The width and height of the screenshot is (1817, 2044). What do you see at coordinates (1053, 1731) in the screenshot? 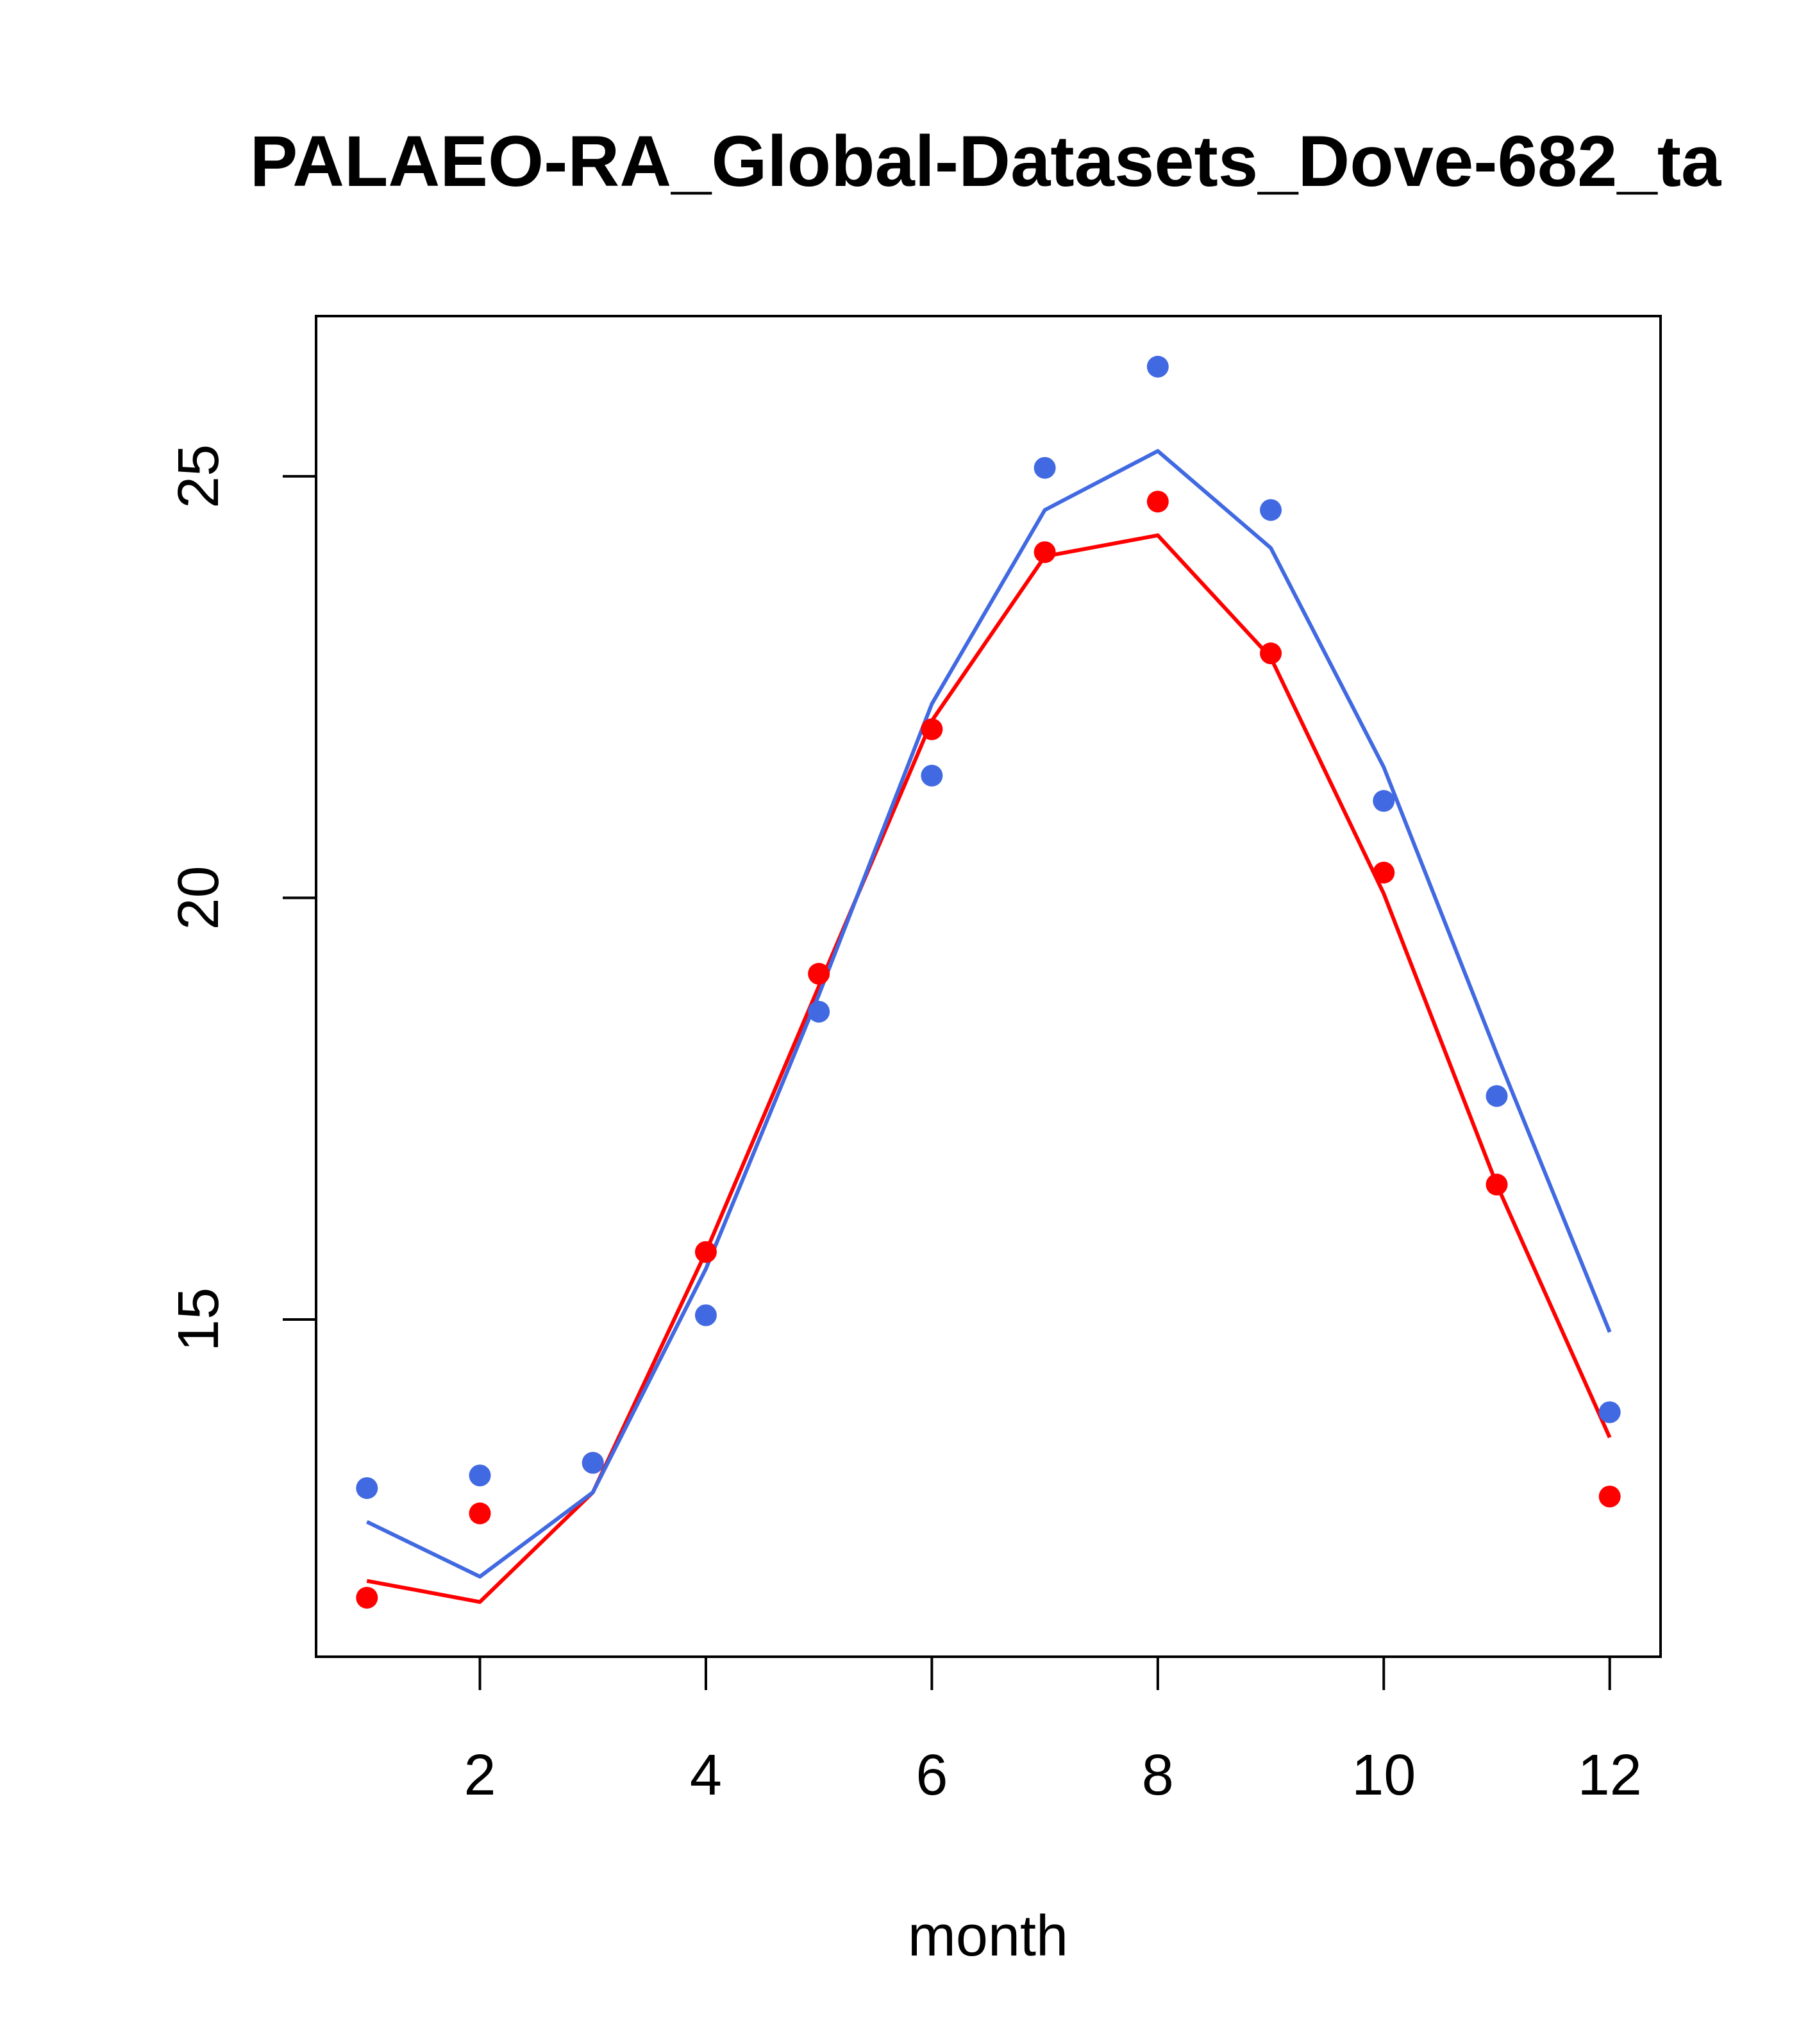
I see `x-axis: 2 4 6 8 10 12` at bounding box center [1053, 1731].